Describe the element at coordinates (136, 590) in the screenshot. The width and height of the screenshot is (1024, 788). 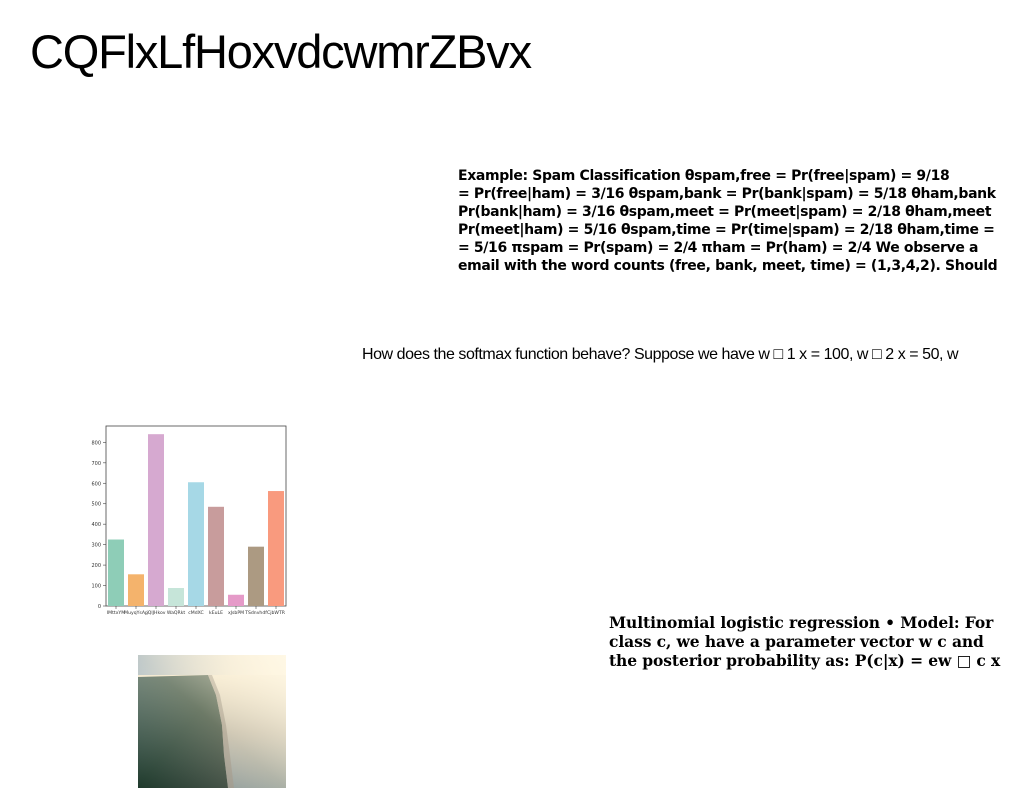
I see `bar-MuyqYsAp` at that location.